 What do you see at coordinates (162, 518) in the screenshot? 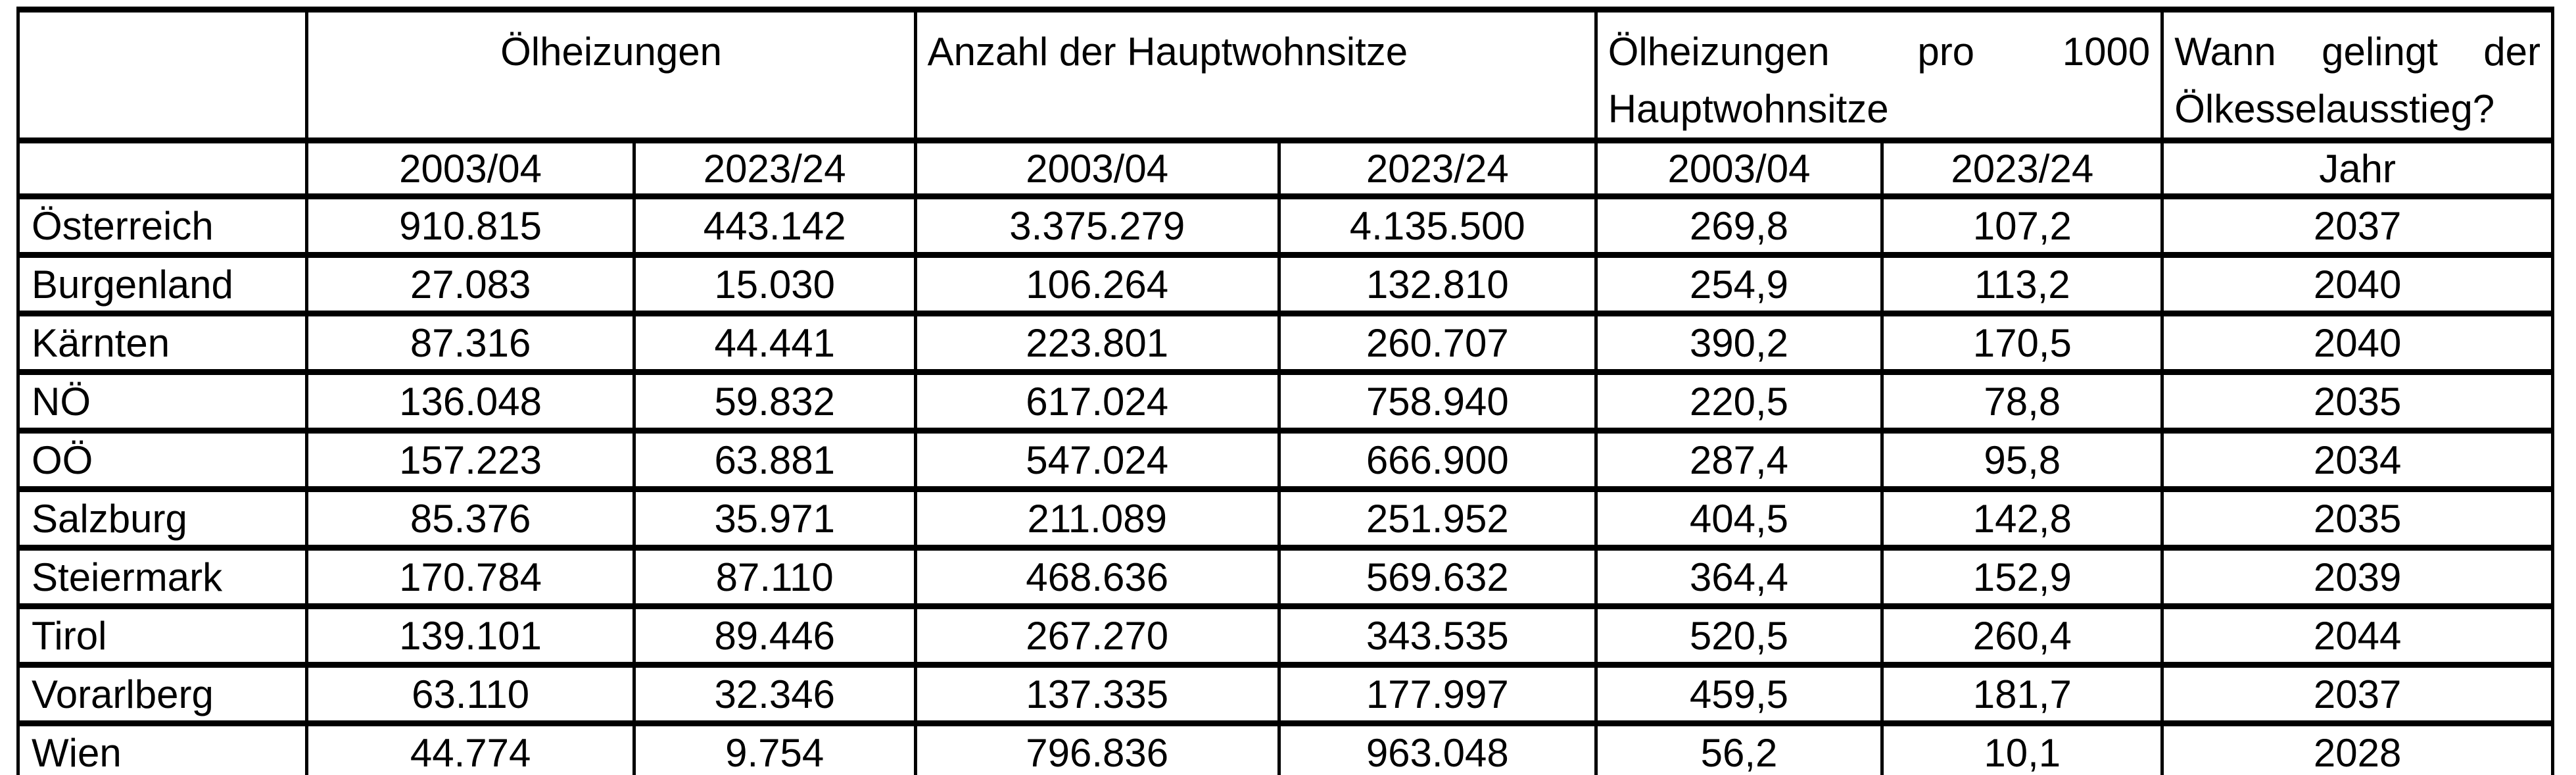
I see `region-cell: Salzburg` at bounding box center [162, 518].